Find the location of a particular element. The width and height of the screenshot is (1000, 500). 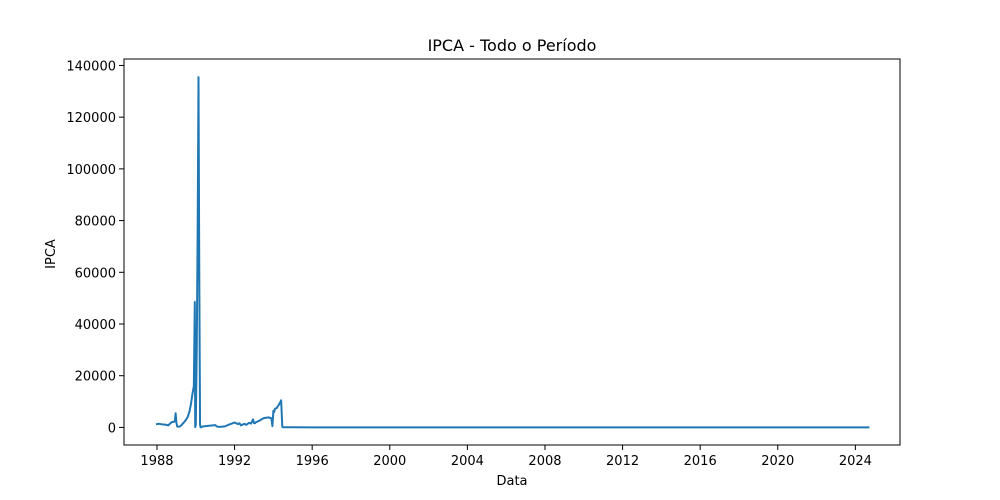

x-tick-label: 1988 is located at coordinates (156, 461).